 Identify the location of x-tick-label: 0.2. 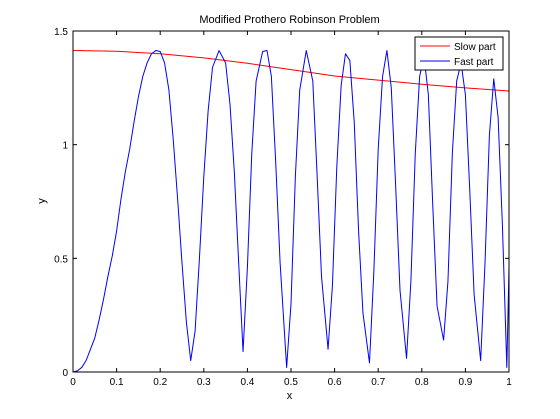
(160, 382).